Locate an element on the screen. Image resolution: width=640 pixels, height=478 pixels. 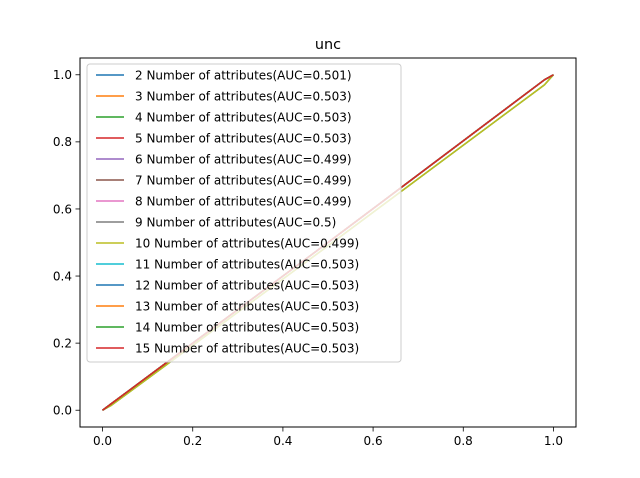
legend-label-13: 14 Number of attributes(AUC=0.503) is located at coordinates (247, 328).